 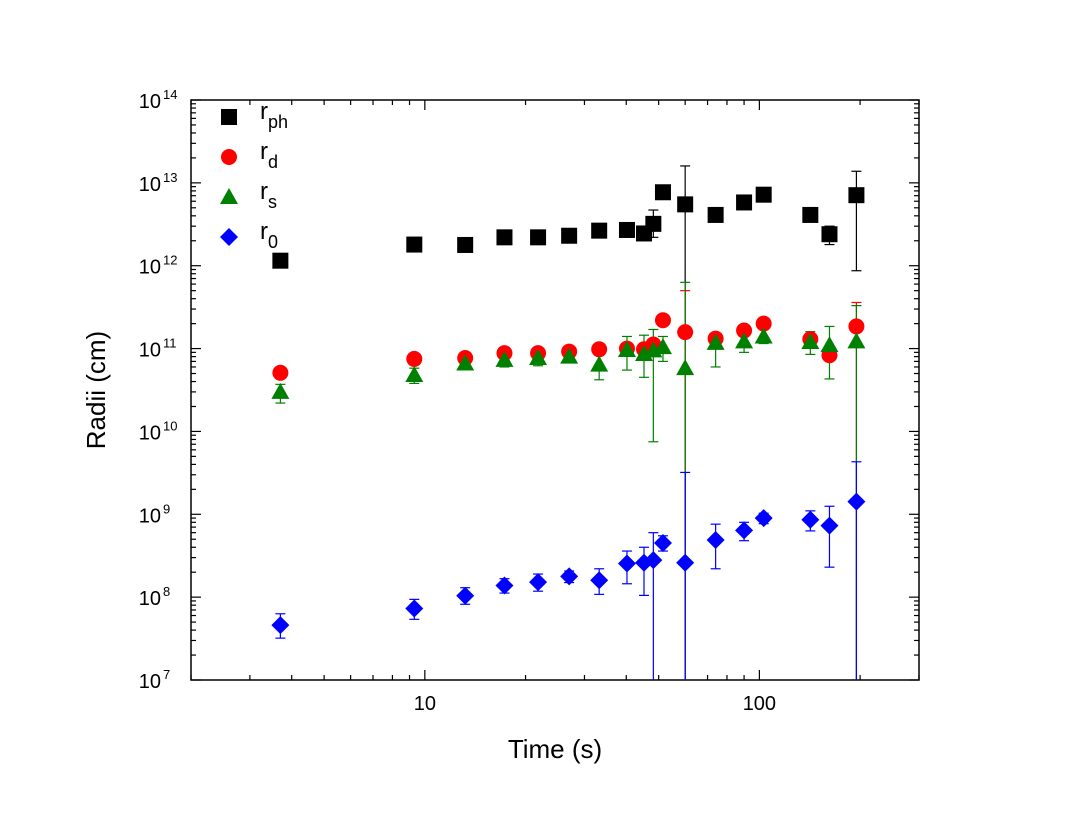 What do you see at coordinates (229, 196) in the screenshot?
I see `legend-marker-rs` at bounding box center [229, 196].